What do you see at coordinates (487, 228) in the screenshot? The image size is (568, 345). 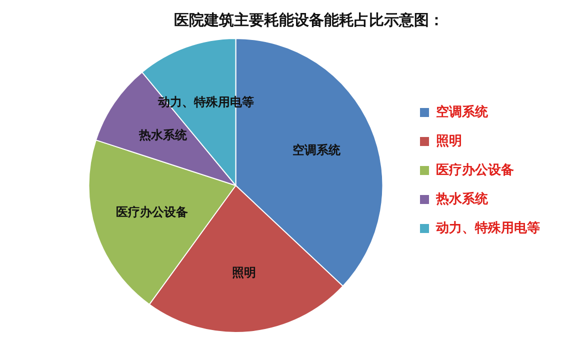 I see `legend-label: 动力、特殊用电等` at bounding box center [487, 228].